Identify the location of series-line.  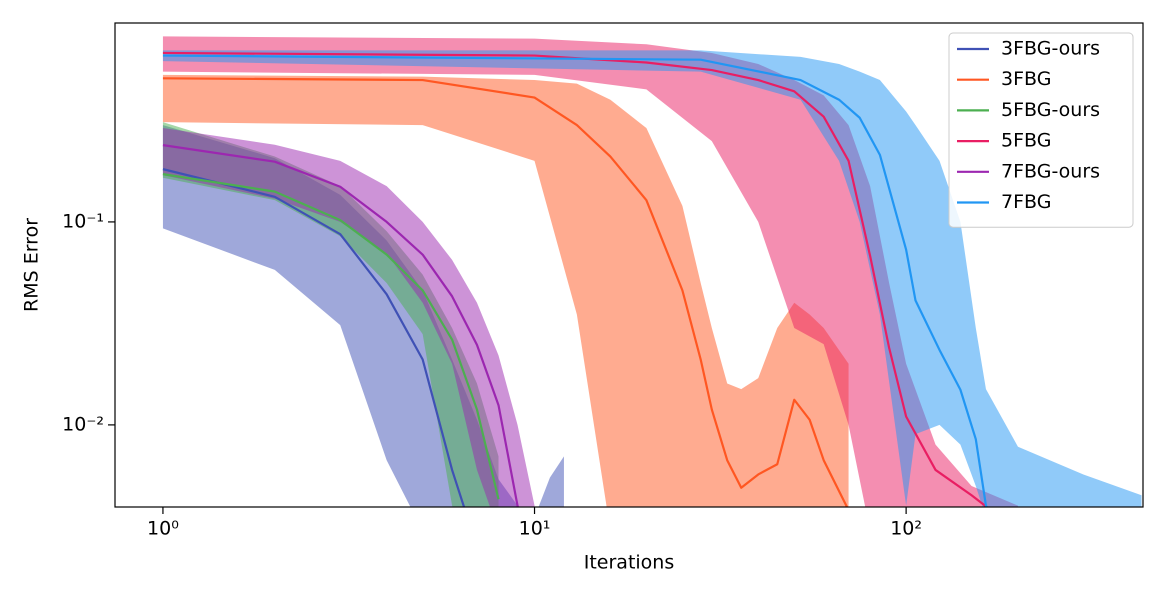
(314, 337).